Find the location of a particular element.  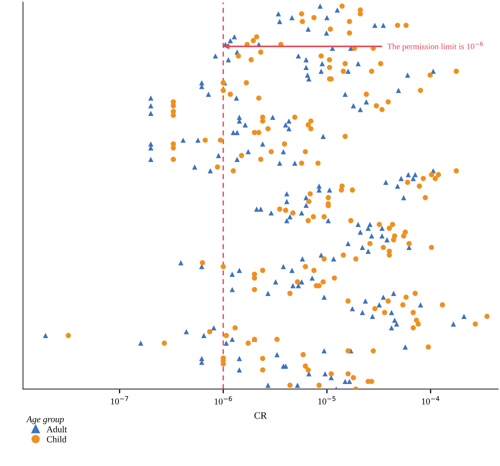

annotation: The permission limit is 10$^{−6}$ is located at coordinates (435, 46).